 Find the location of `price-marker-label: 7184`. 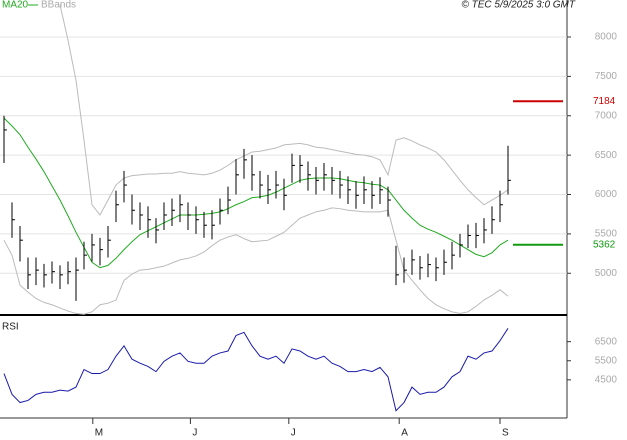

price-marker-label: 7184 is located at coordinates (604, 101).